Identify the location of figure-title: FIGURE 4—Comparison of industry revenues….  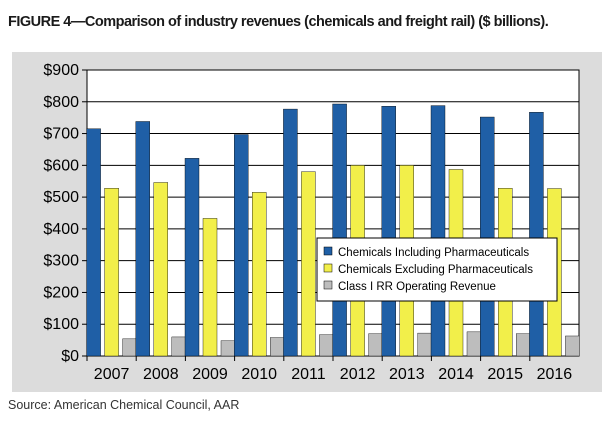
(278, 22).